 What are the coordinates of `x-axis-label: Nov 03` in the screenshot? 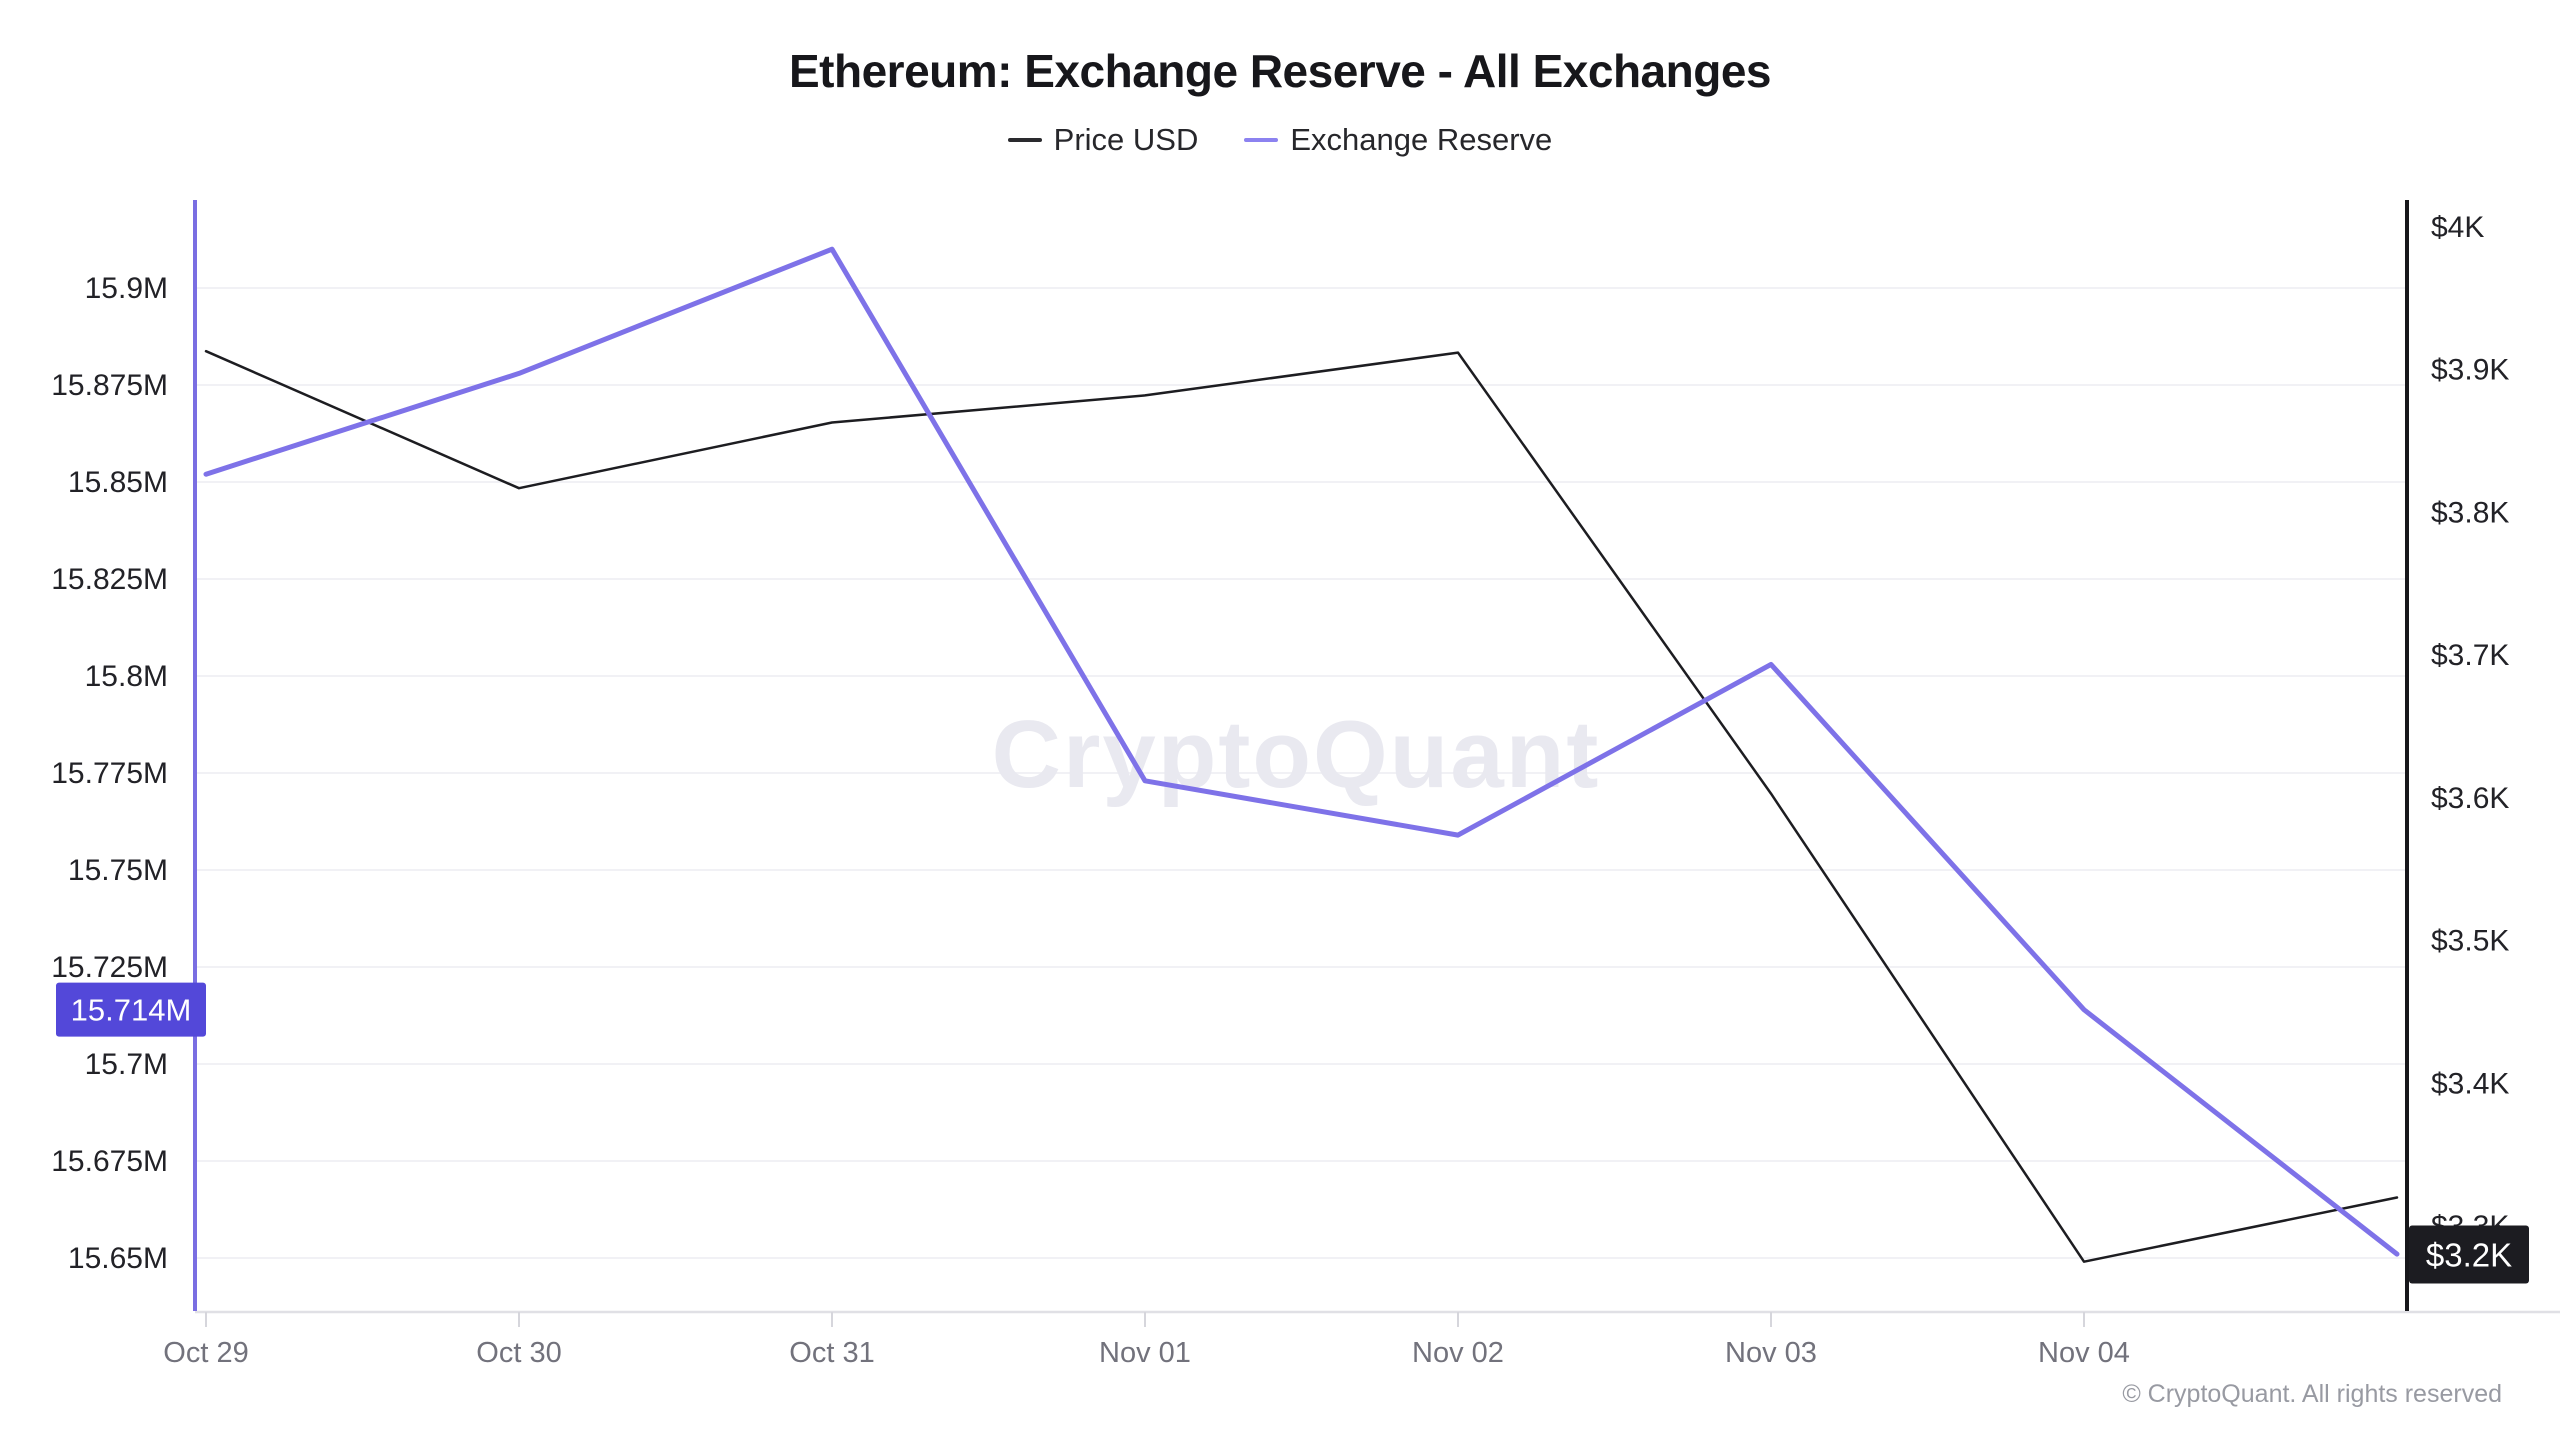 It's located at (1771, 1353).